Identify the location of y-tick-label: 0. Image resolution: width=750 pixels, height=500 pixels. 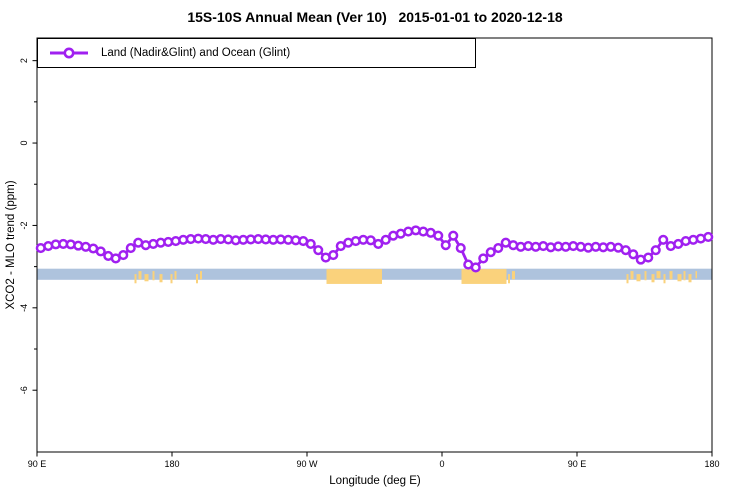
(24, 143).